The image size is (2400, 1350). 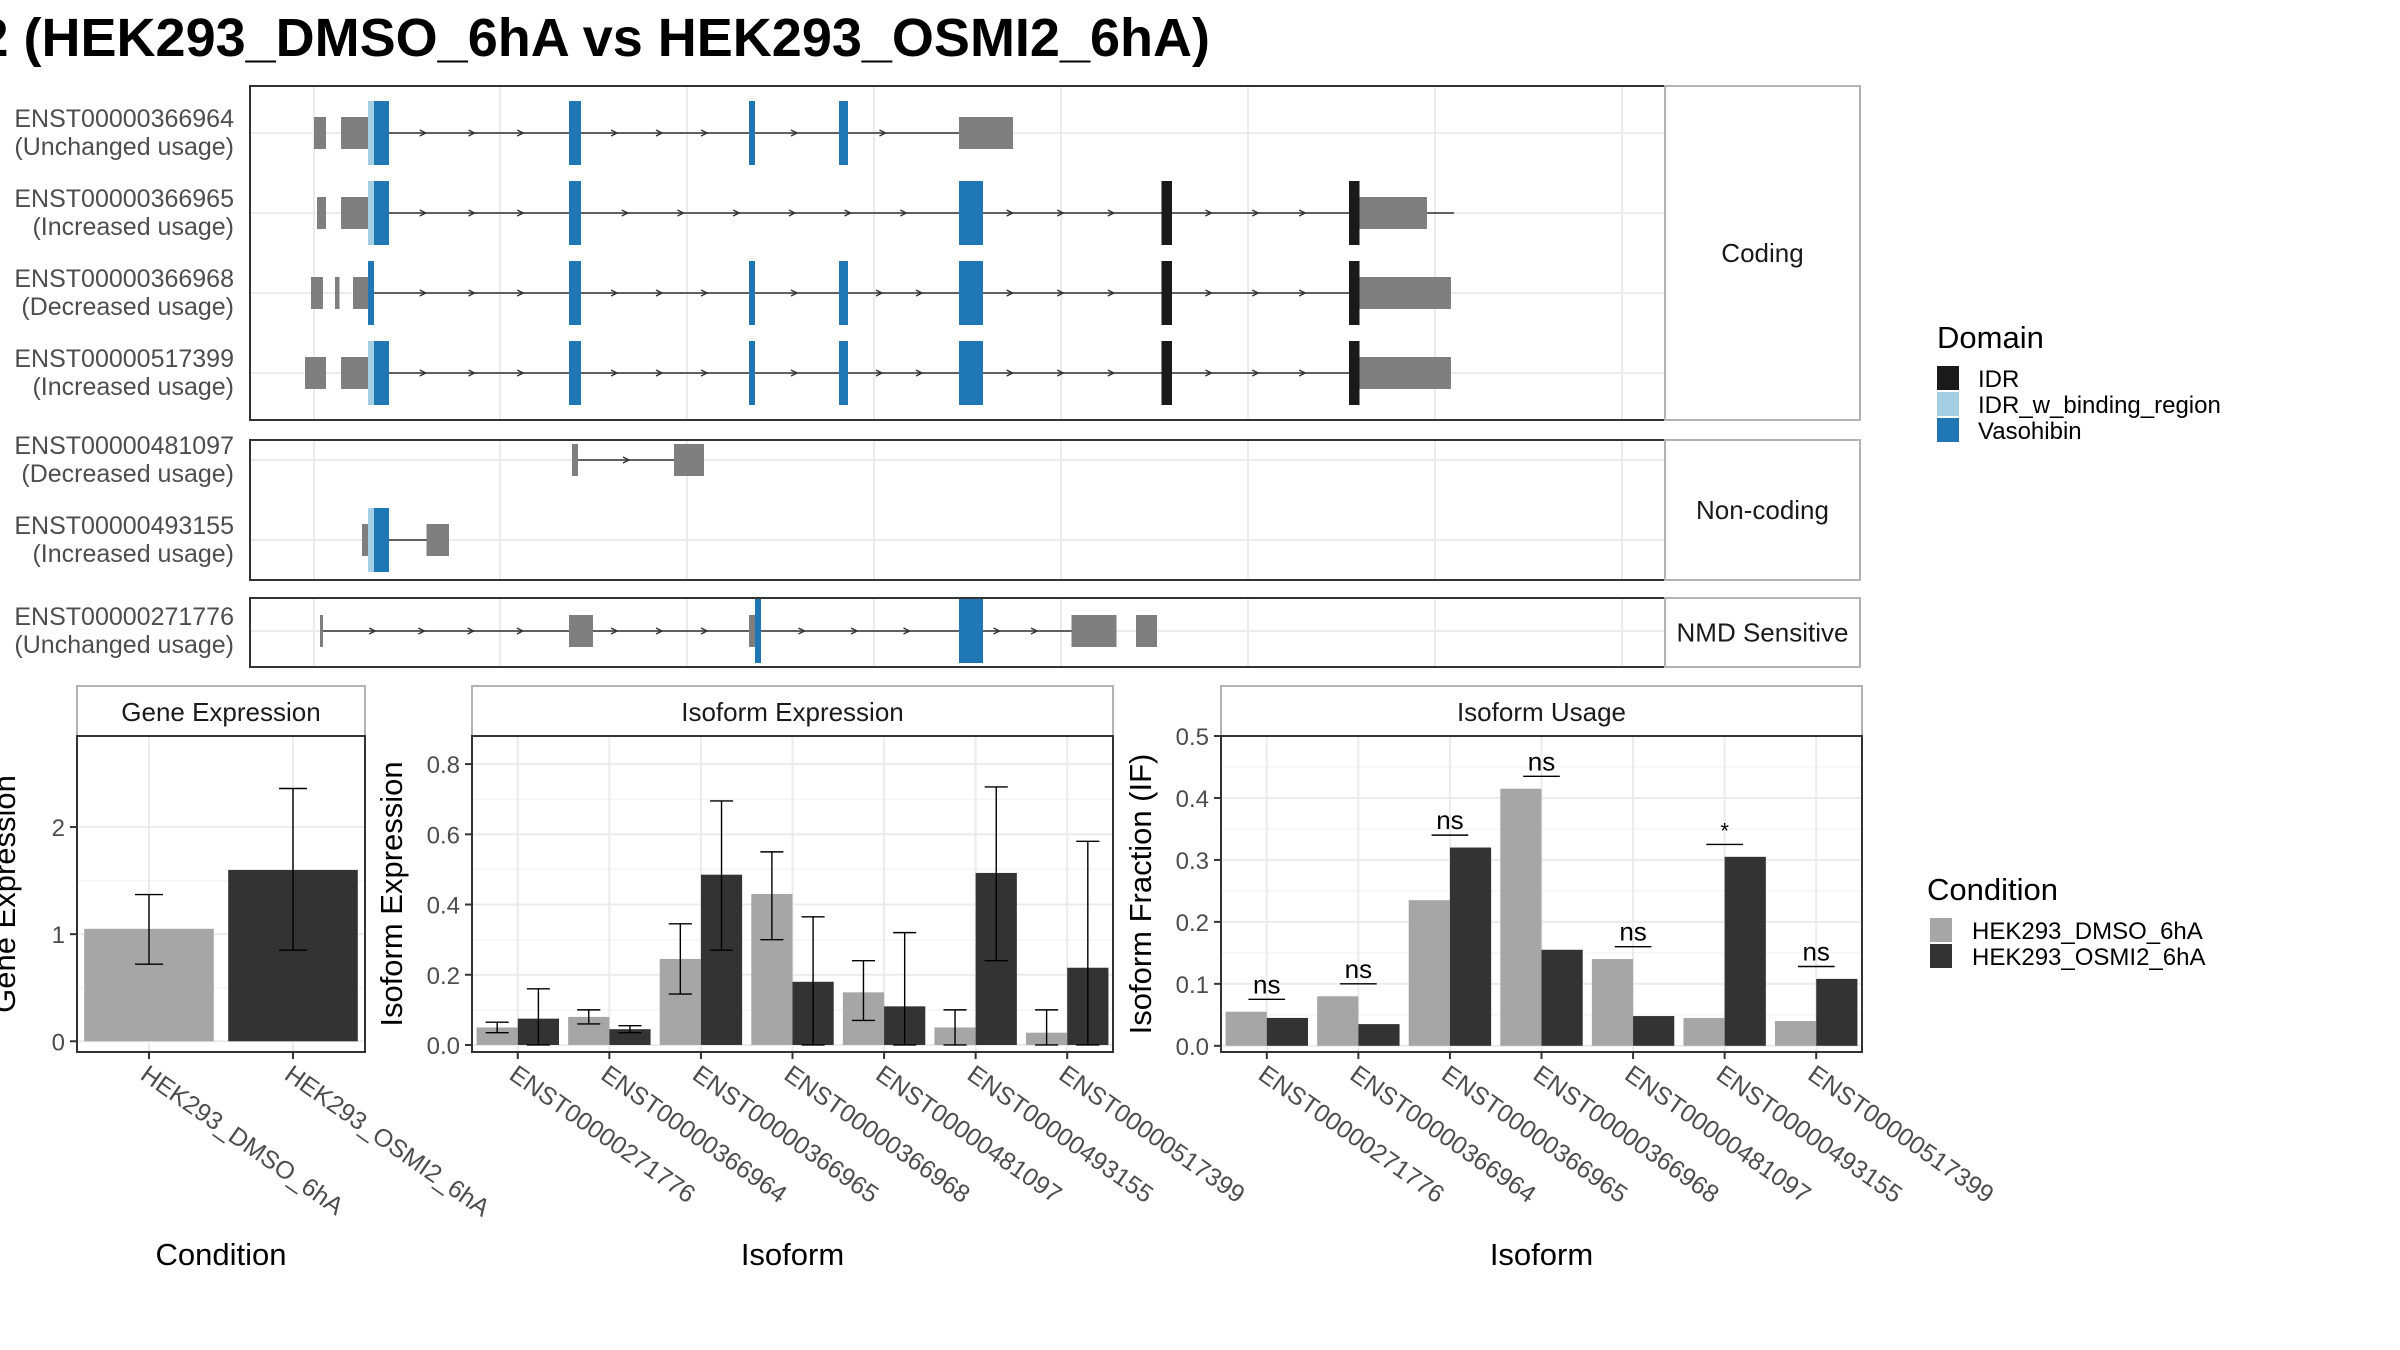 I want to click on panel-strip-label: Non-coding, so click(x=1762, y=510).